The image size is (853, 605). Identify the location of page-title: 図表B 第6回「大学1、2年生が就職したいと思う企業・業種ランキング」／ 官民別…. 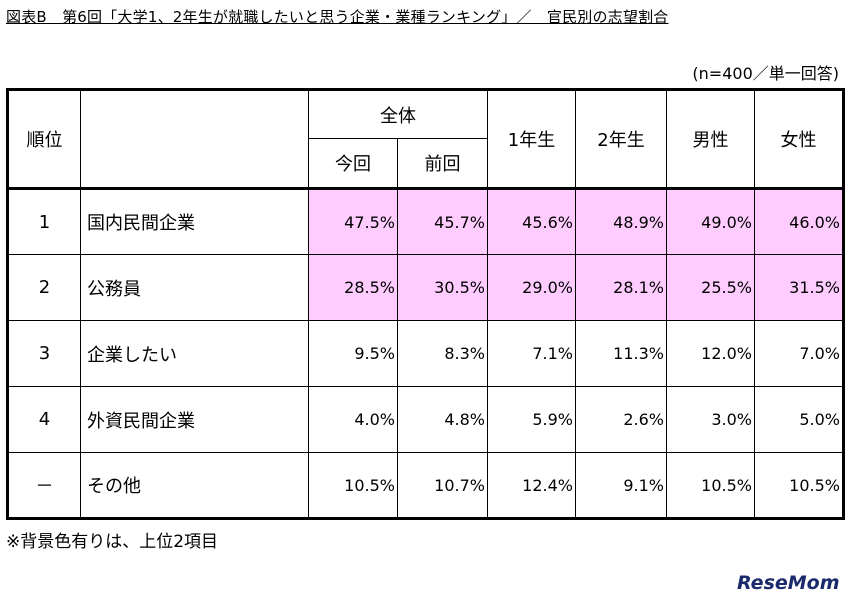
(337, 17).